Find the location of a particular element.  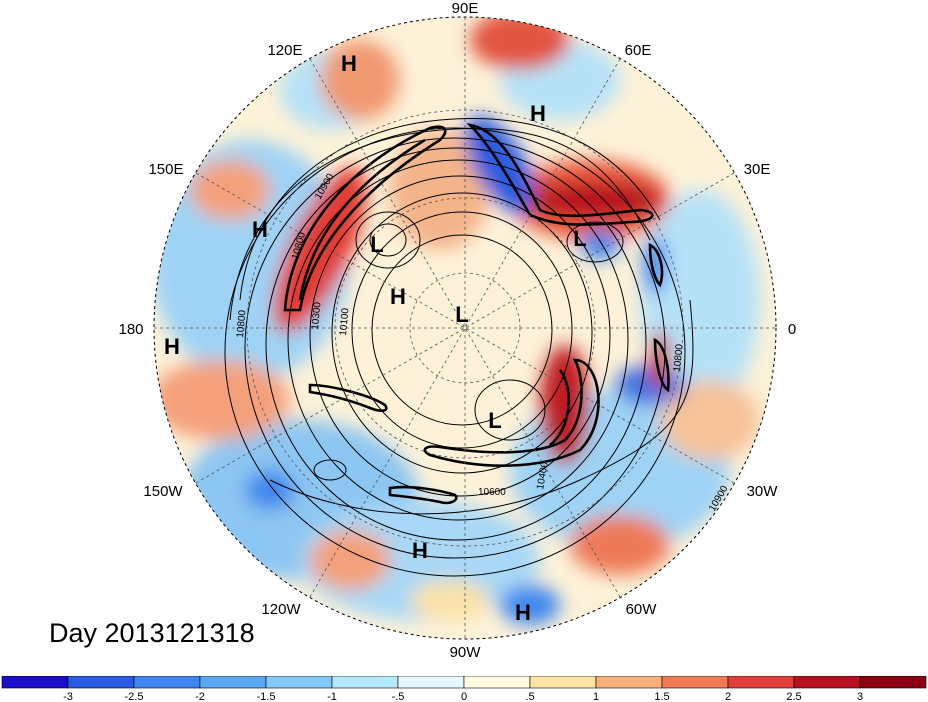

lon-label-90e: 90E is located at coordinates (465, 8).